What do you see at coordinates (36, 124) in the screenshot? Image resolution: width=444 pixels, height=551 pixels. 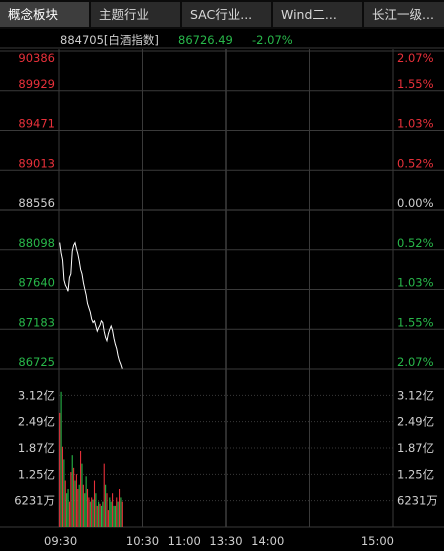 I see `price-tick-label: 89471` at bounding box center [36, 124].